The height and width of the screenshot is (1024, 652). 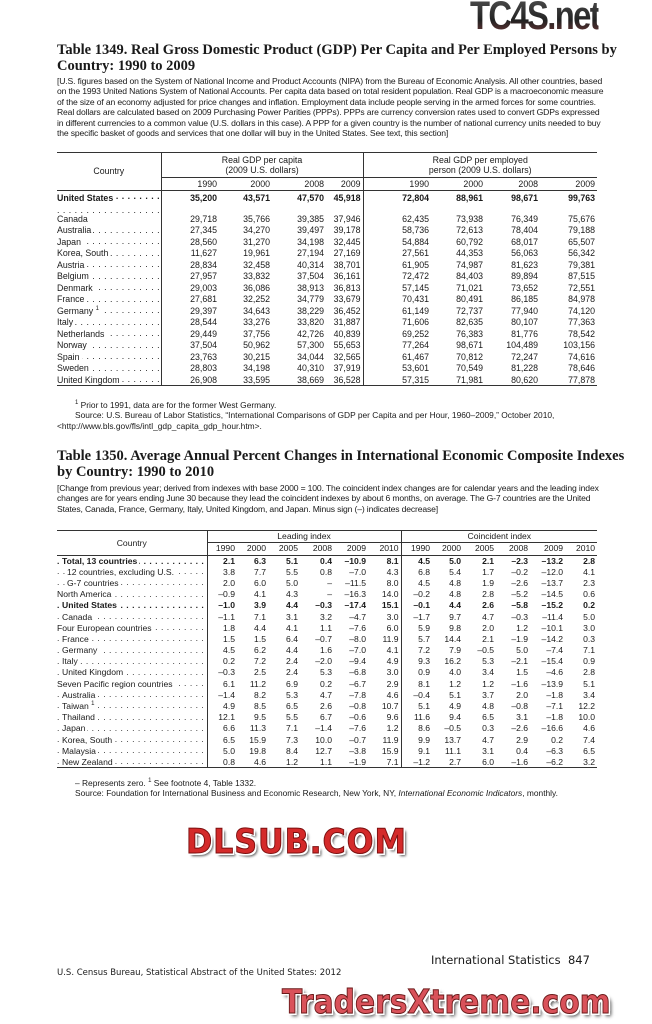 I want to click on year-header: 2008, so click(x=518, y=548).